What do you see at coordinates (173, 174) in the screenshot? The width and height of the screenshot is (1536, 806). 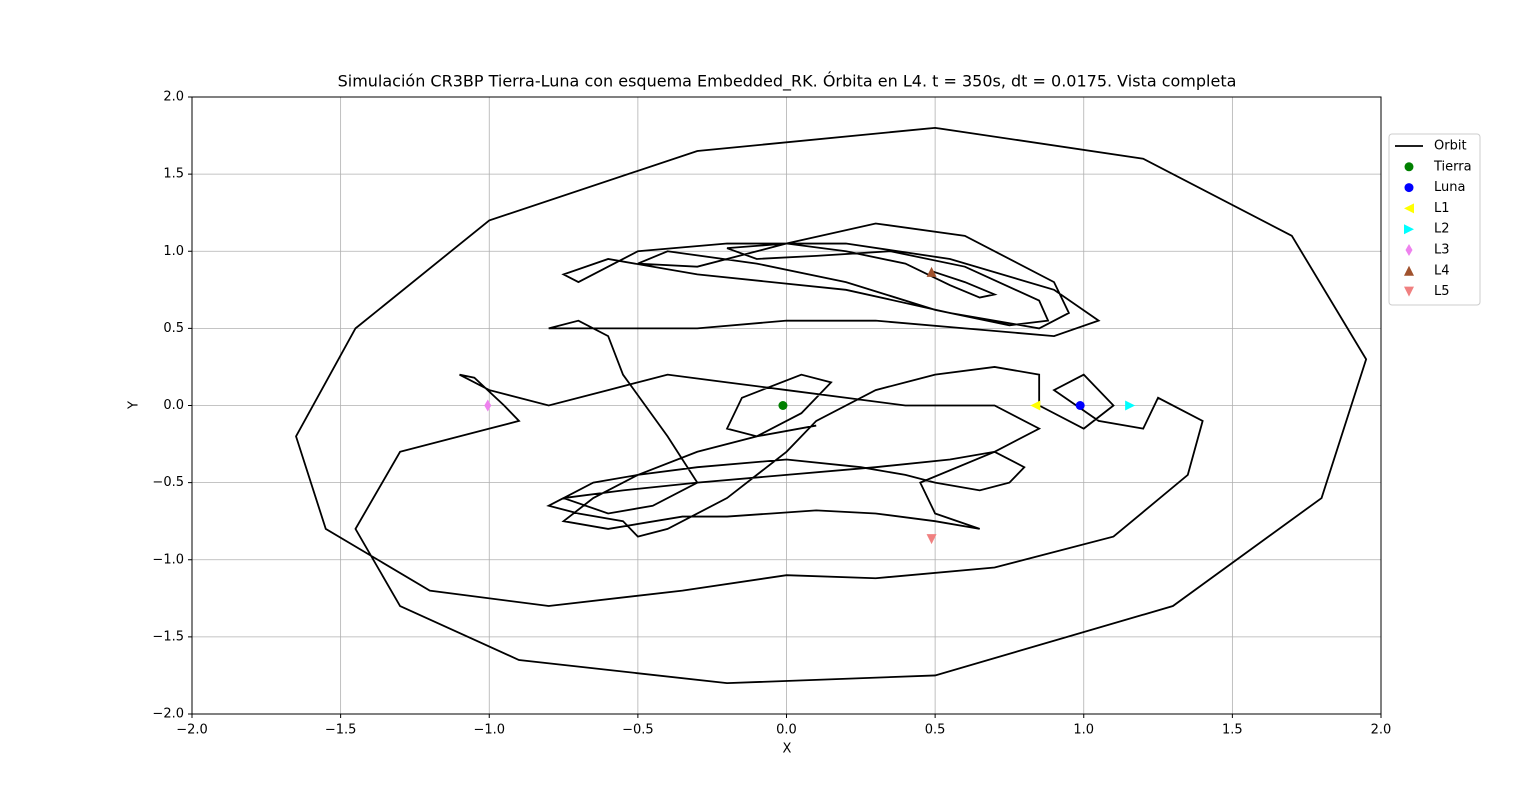 I see `y-tick-label: 1.5` at bounding box center [173, 174].